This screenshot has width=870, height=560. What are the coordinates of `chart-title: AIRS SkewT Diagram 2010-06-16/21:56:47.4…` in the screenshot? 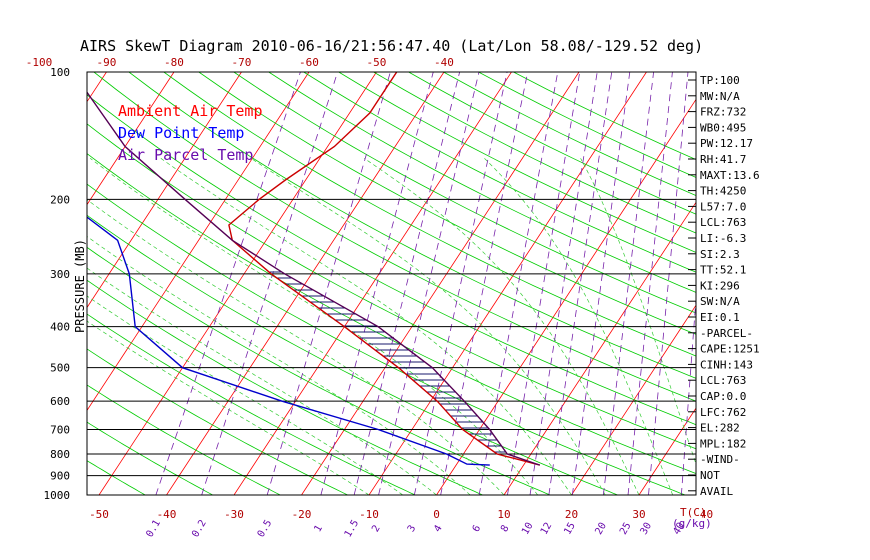 It's located at (391, 46).